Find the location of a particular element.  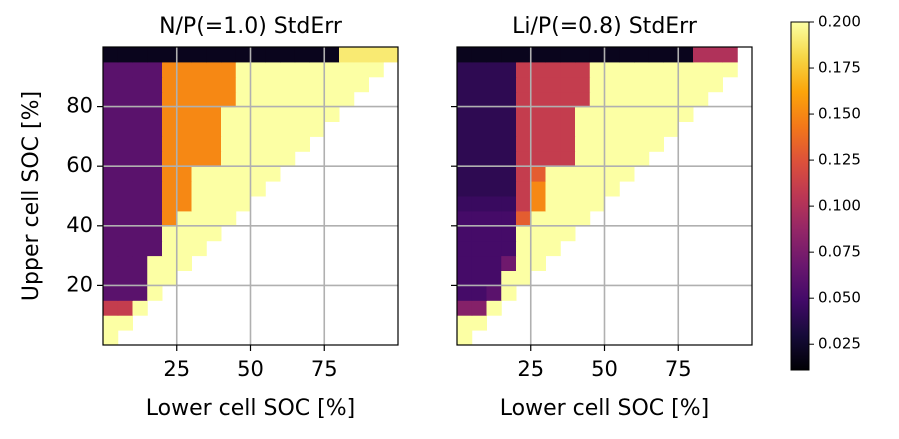

panel-title: Li/P(=0.8) StdErr is located at coordinates (605, 26).